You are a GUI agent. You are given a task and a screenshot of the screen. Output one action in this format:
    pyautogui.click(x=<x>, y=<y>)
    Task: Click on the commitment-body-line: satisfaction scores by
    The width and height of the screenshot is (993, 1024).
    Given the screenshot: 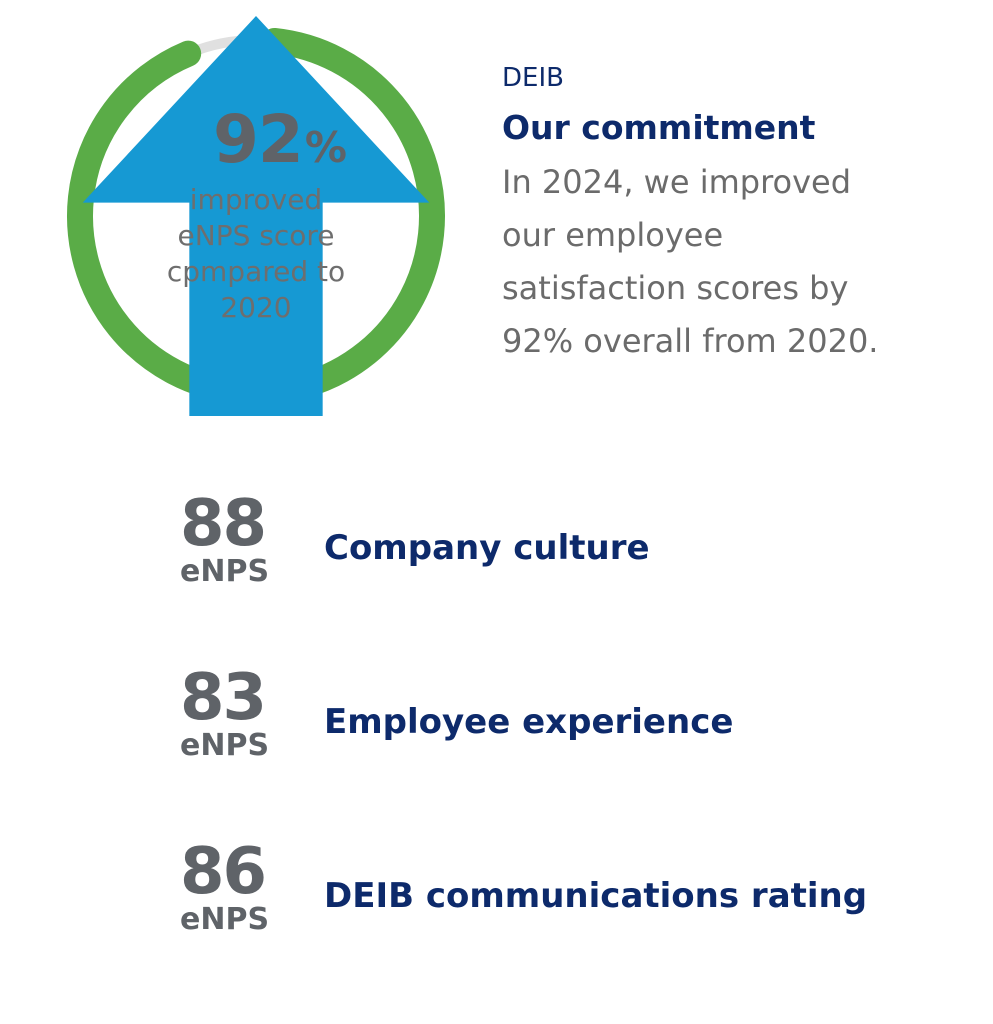 What is the action you would take?
    pyautogui.click(x=675, y=288)
    